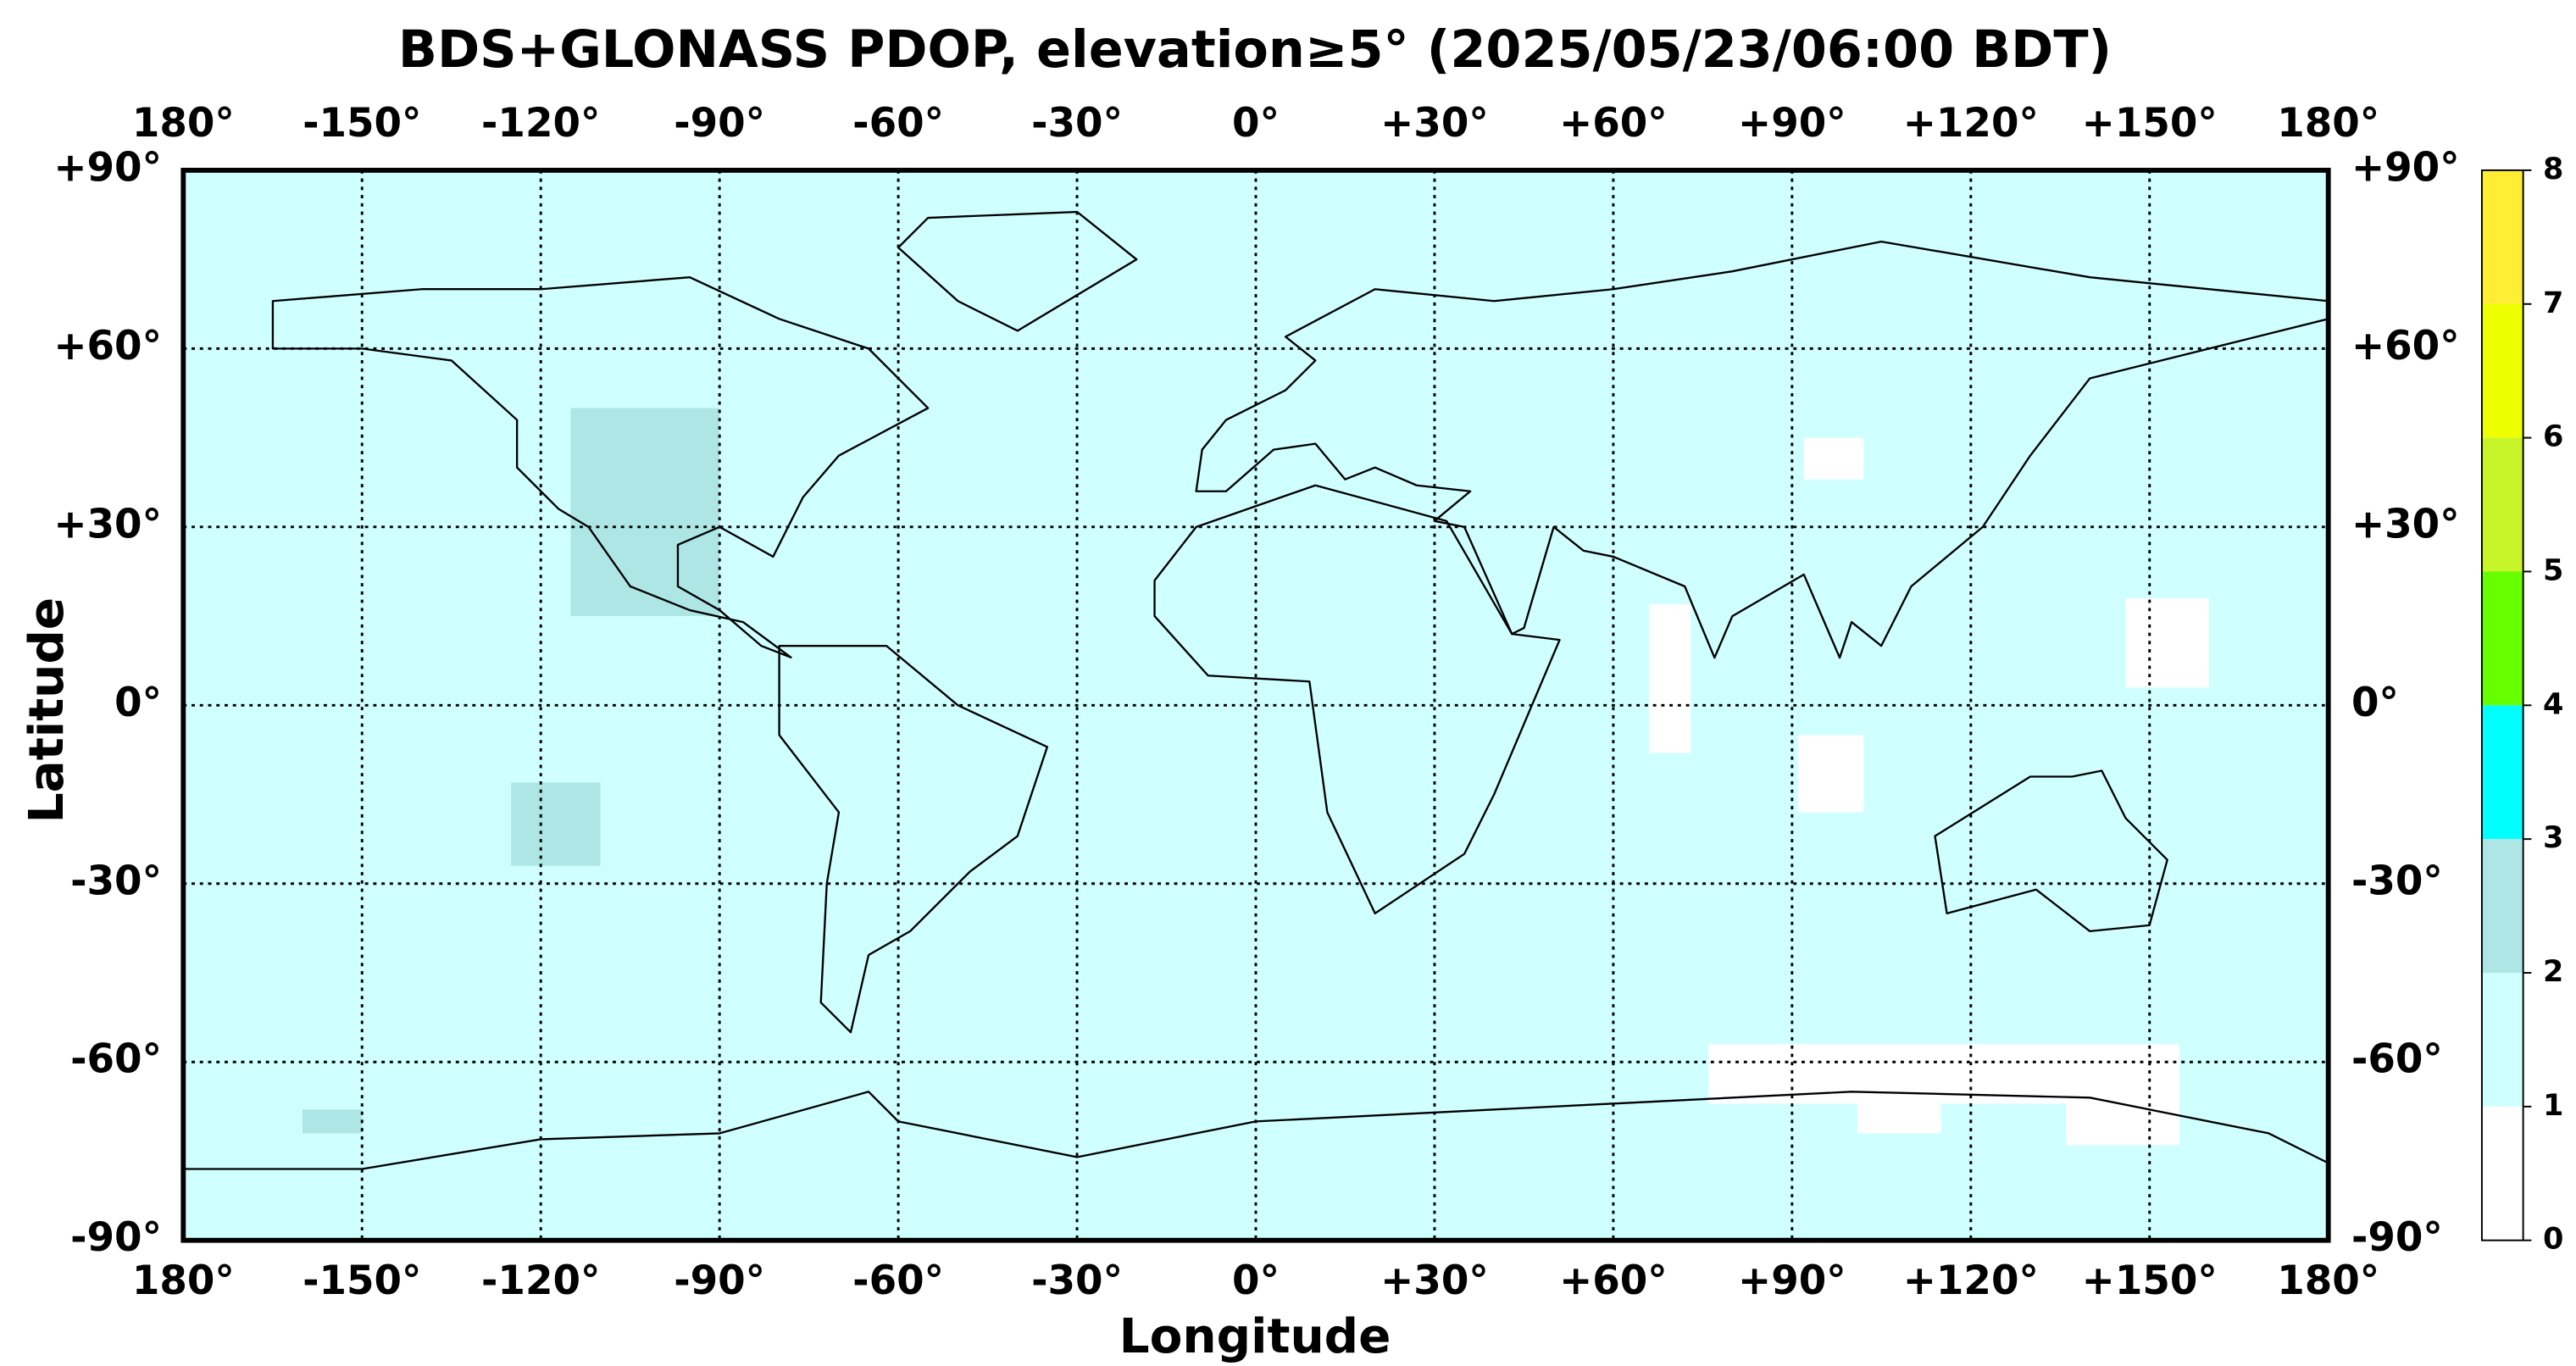  I want to click on colorbar: 0 1 2 3 4 5 6 7 8, so click(2521, 704).